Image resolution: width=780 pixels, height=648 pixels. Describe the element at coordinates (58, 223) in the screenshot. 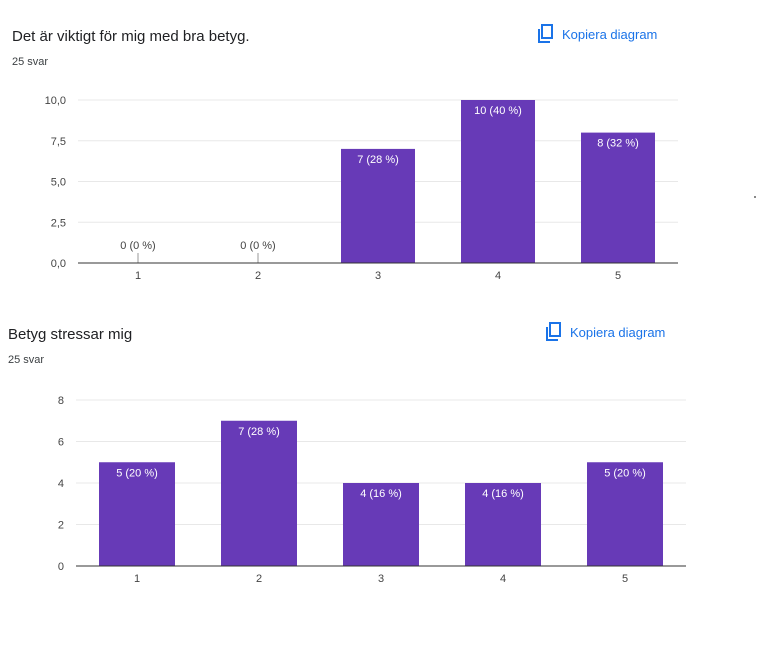

I see `y-tick-label: 2,5` at that location.